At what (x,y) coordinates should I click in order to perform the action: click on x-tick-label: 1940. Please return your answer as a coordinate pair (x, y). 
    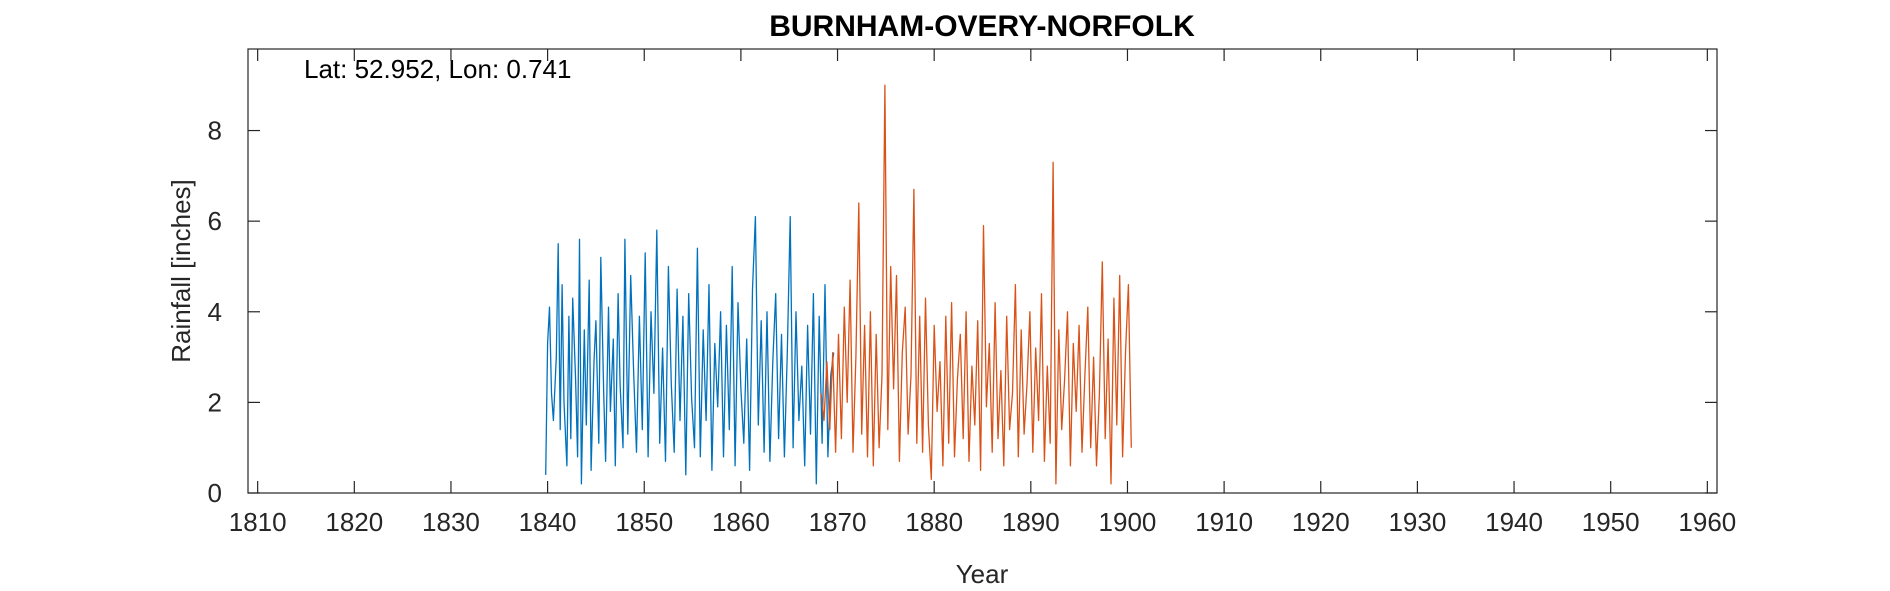
    Looking at the image, I should click on (1514, 522).